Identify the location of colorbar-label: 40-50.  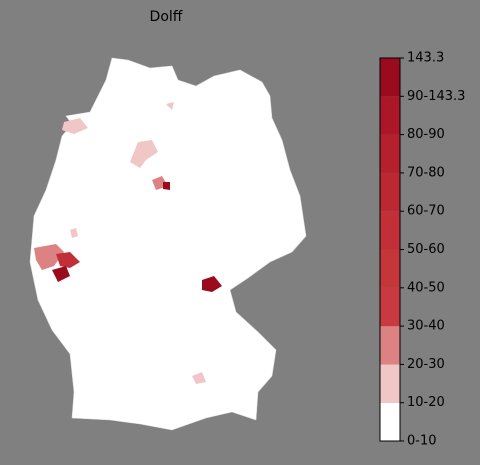
(426, 287).